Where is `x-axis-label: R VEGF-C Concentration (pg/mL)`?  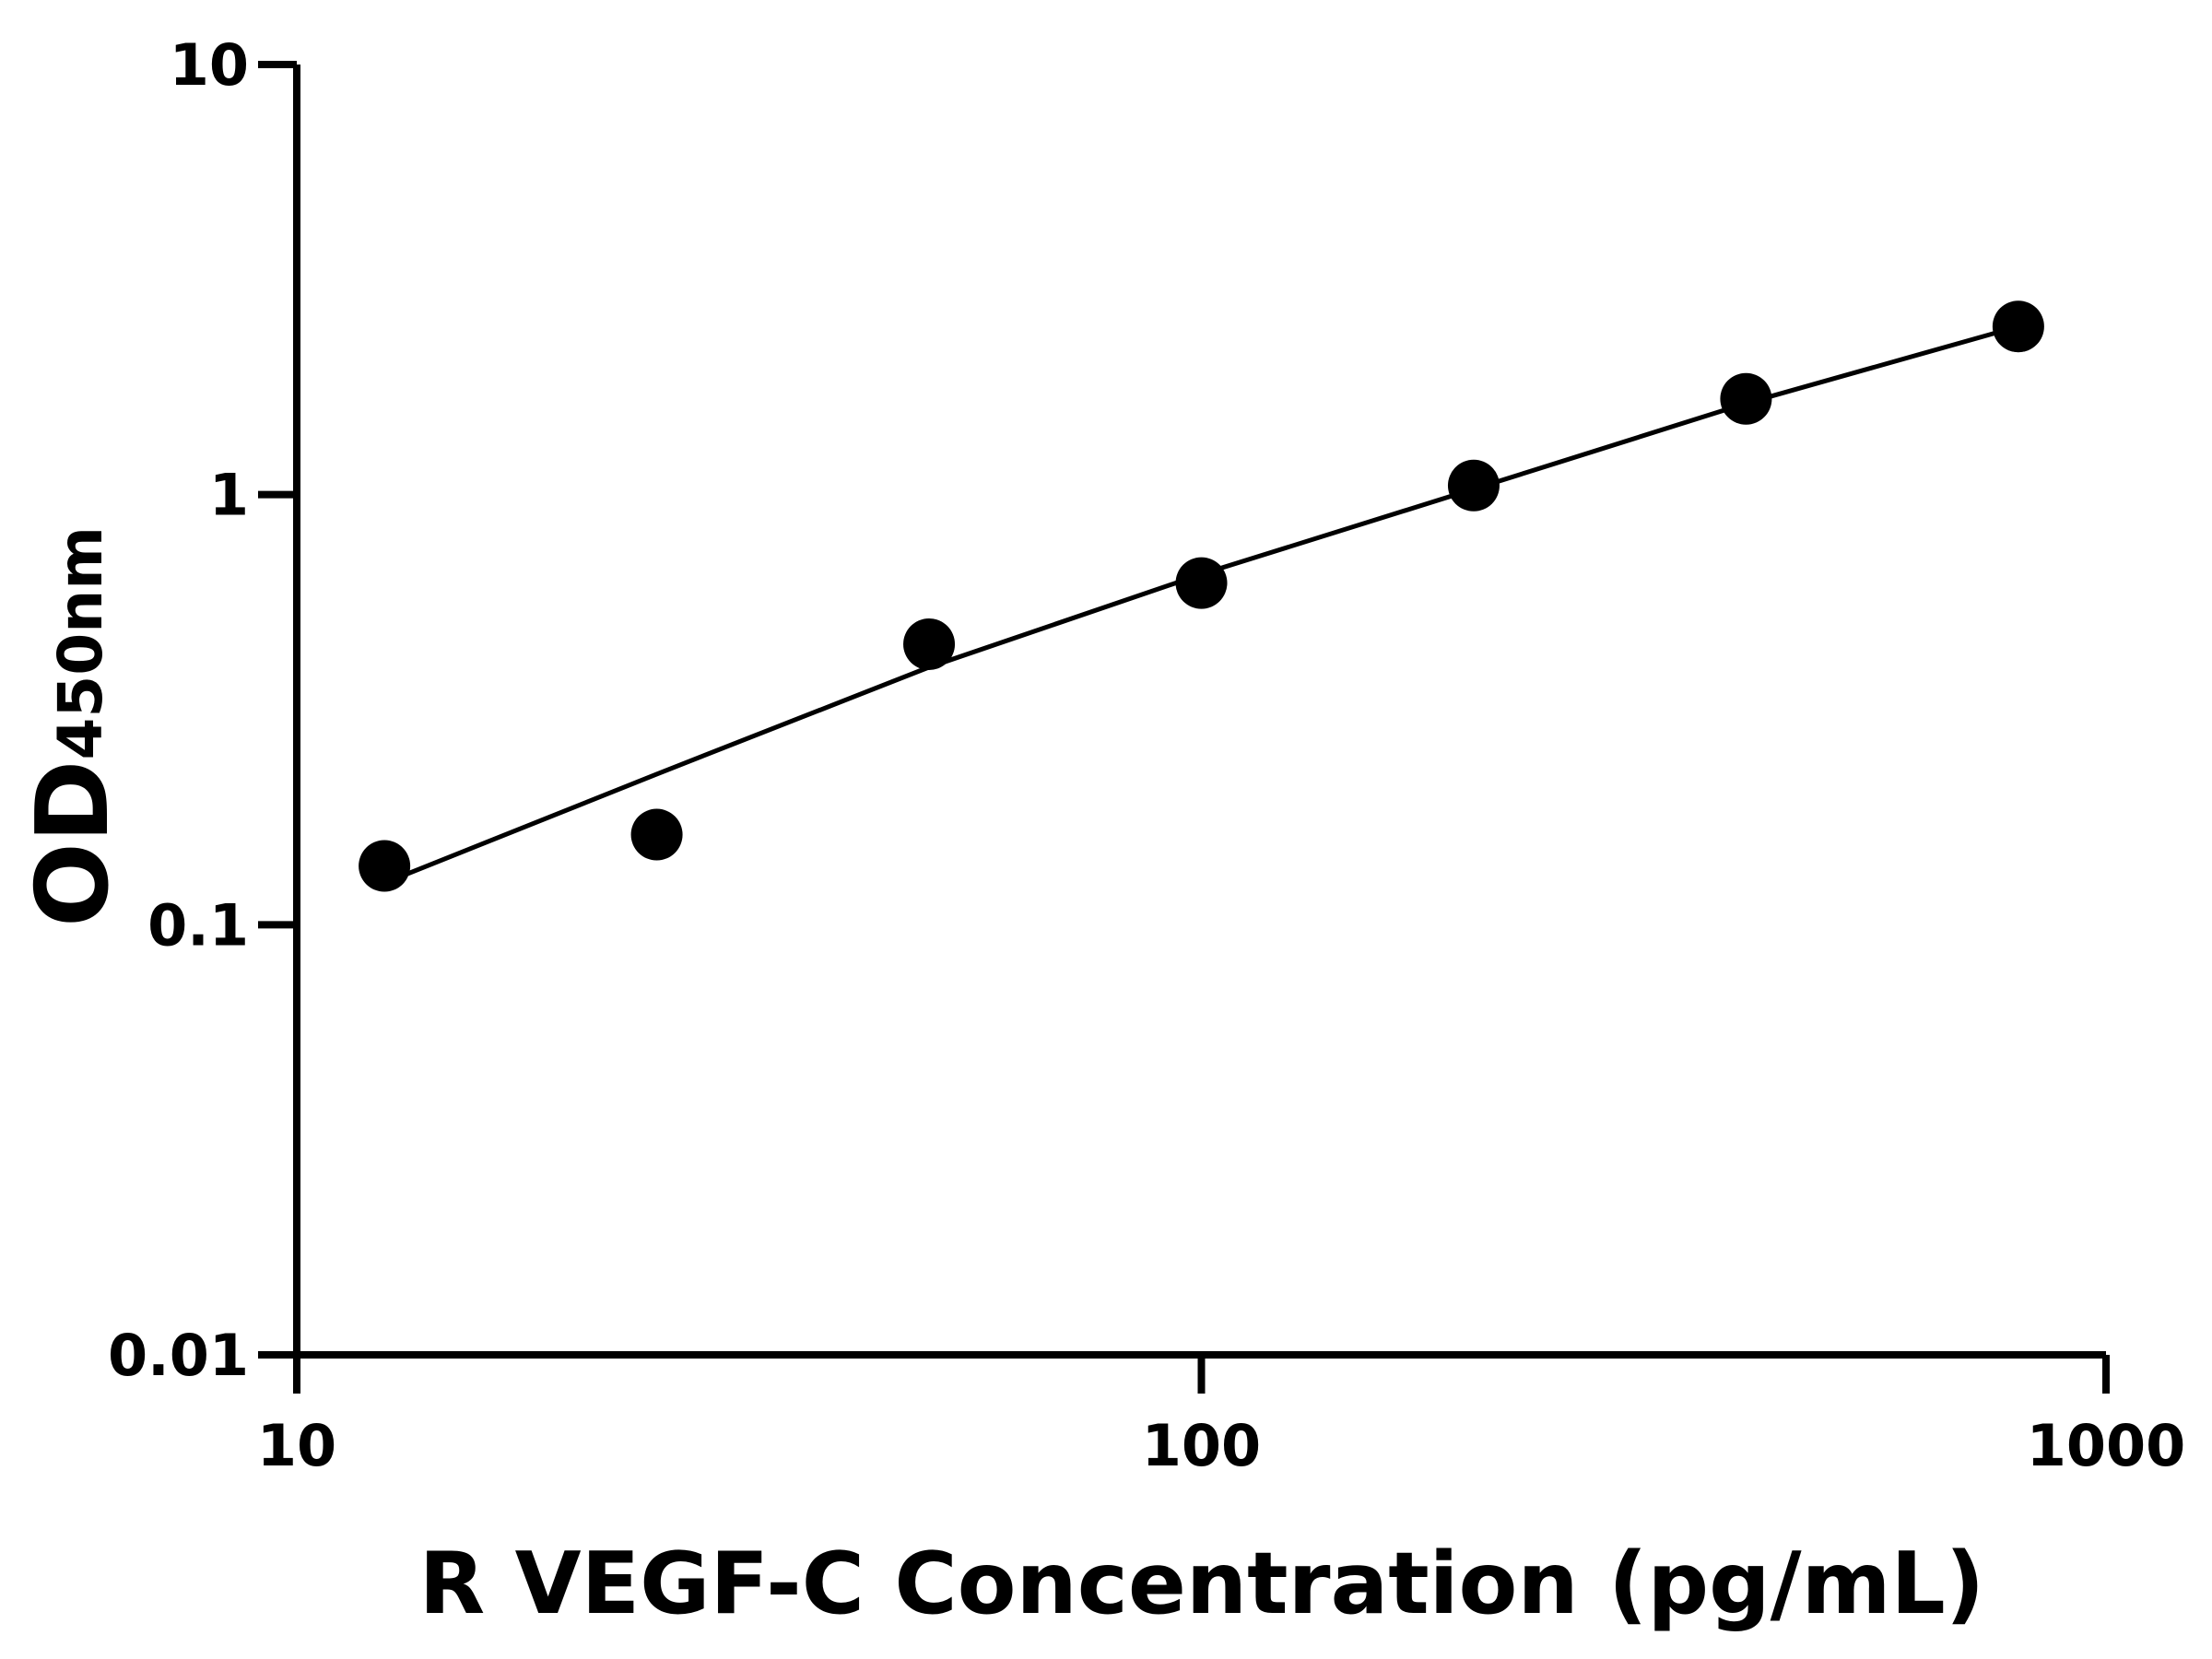
x-axis-label: R VEGF-C Concentration (pg/mL) is located at coordinates (1202, 1583).